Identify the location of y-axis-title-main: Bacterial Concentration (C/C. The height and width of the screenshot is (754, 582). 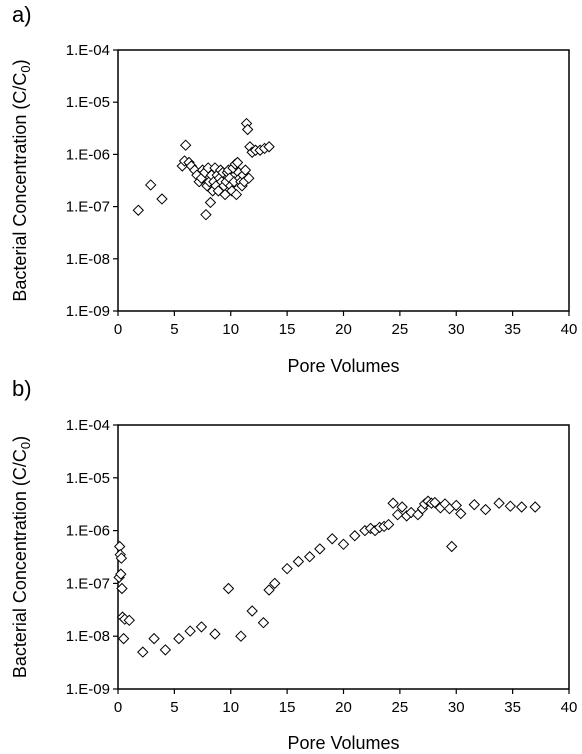
(20, 187).